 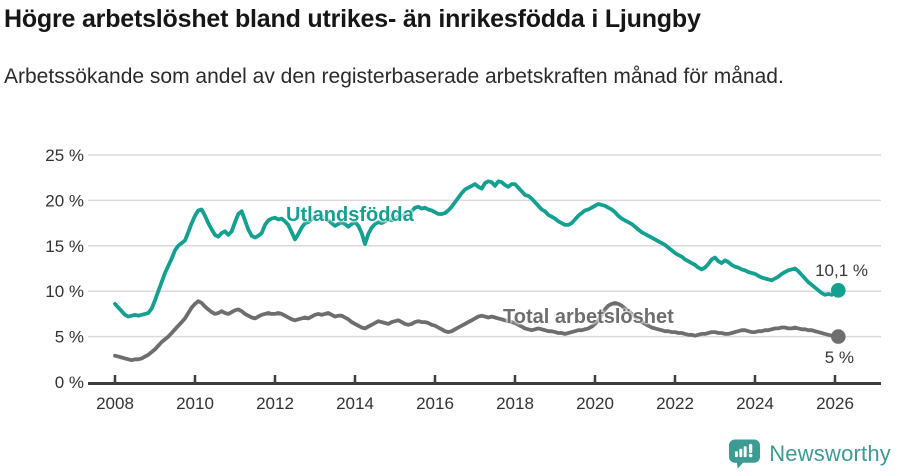 What do you see at coordinates (350, 215) in the screenshot?
I see `series-label-utlandsfodda: Utlandsfödda` at bounding box center [350, 215].